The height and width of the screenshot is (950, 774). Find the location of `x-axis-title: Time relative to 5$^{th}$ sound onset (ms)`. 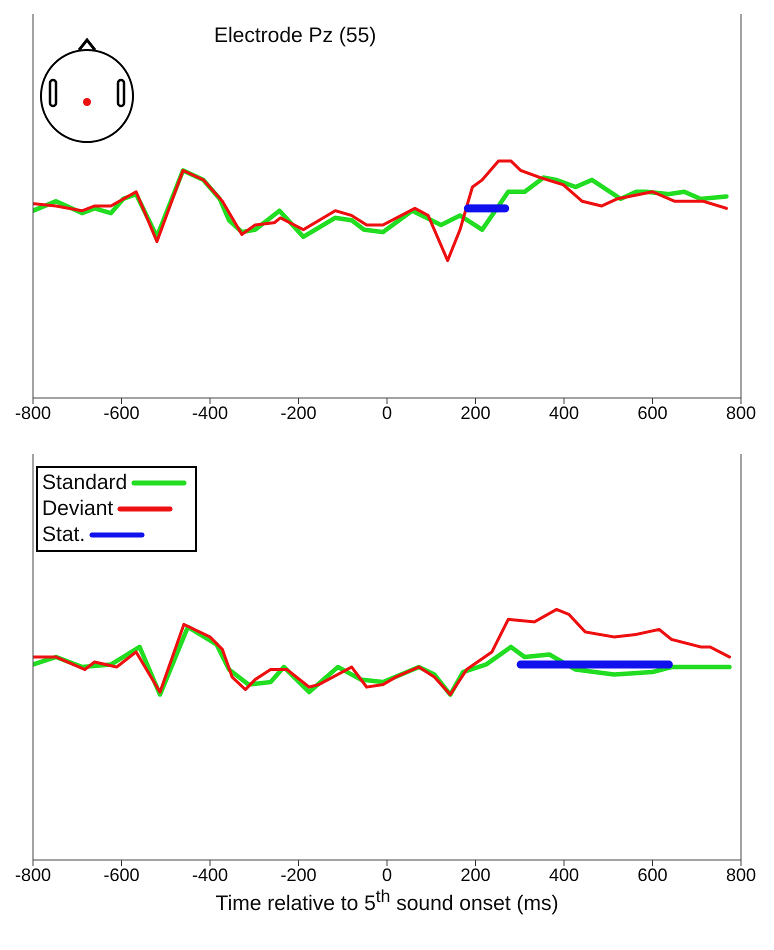

x-axis-title: Time relative to 5$^{th}$ sound onset (ms) is located at coordinates (387, 901).